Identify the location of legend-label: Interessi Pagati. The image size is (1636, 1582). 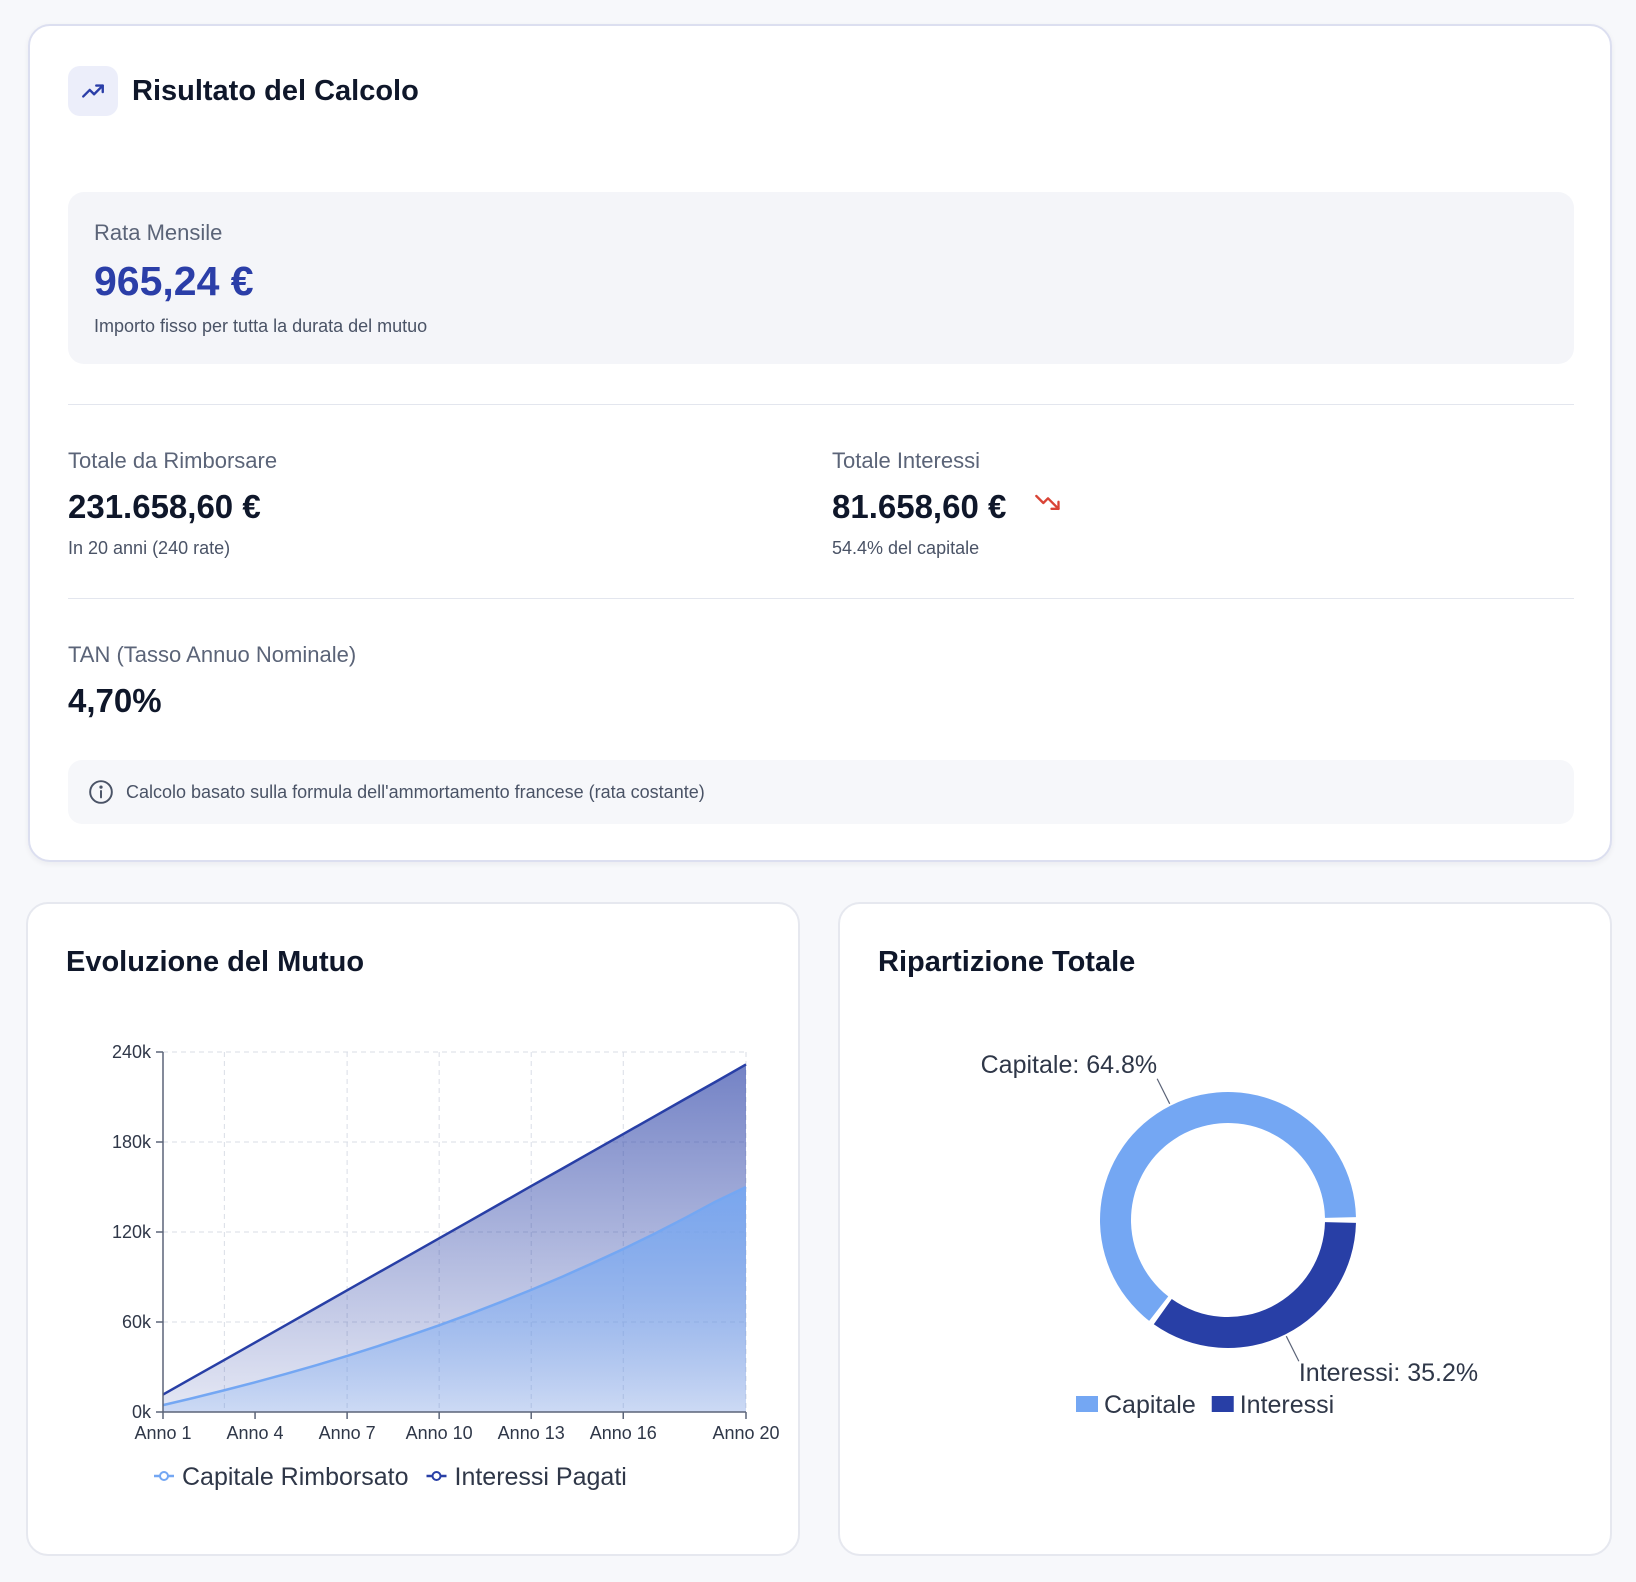
(541, 1477).